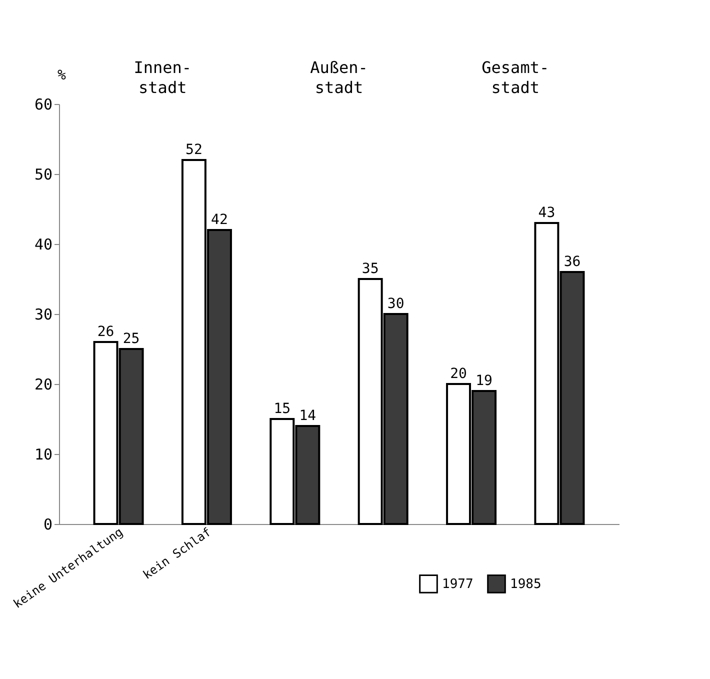 The image size is (710, 679). What do you see at coordinates (219, 220) in the screenshot?
I see `data-label: 42` at bounding box center [219, 220].